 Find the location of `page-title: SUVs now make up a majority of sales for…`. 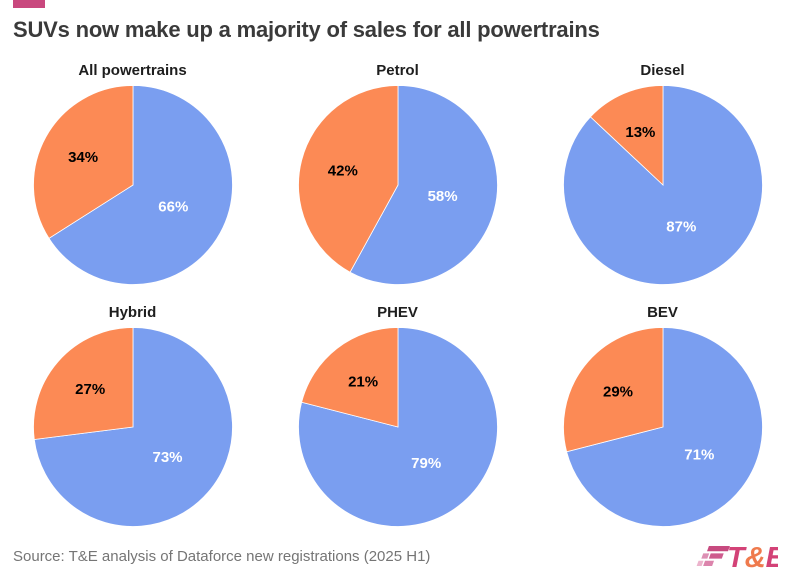

page-title: SUVs now make up a majority of sales for… is located at coordinates (306, 29).